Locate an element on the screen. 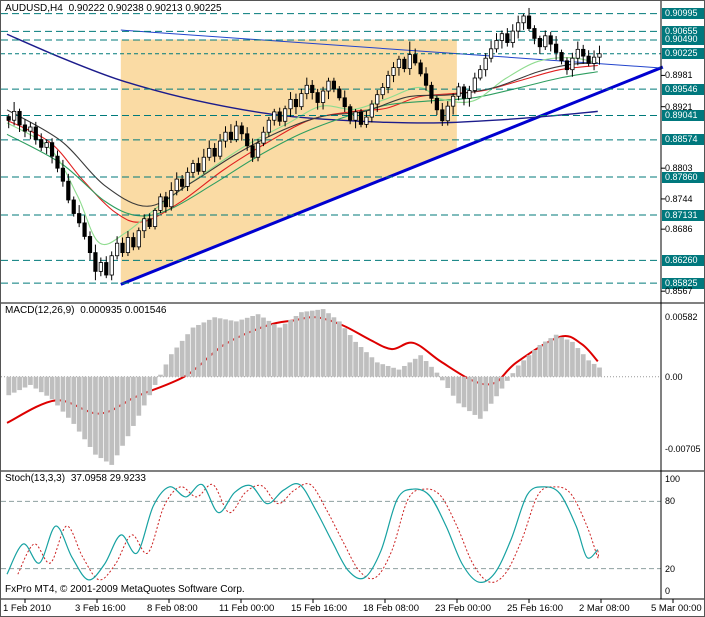 This screenshot has width=705, height=617. price-level-label: 0.89041 is located at coordinates (683, 115).